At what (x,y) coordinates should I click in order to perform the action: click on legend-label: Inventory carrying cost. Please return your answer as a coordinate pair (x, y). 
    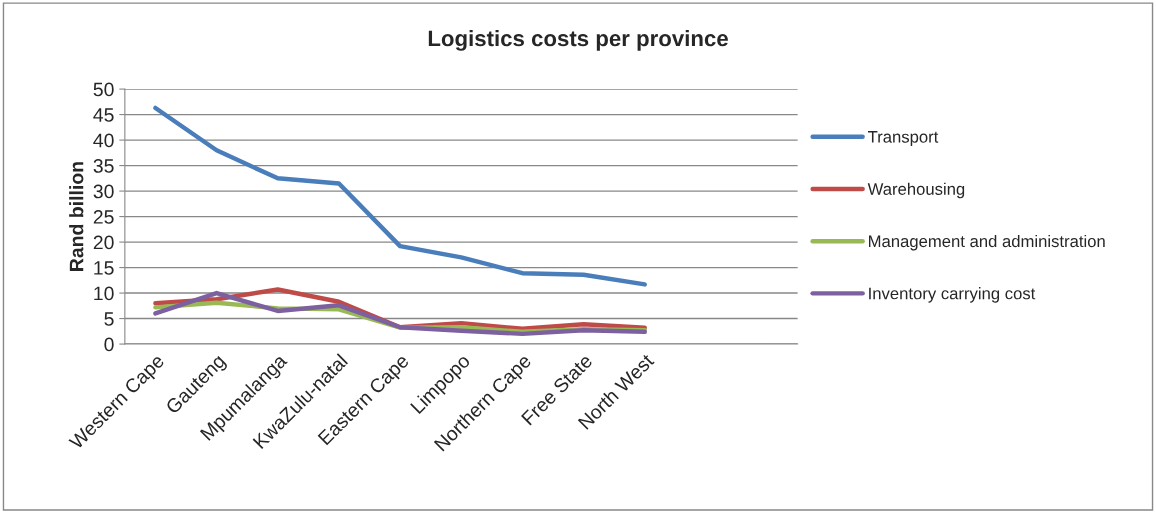
    Looking at the image, I should click on (952, 295).